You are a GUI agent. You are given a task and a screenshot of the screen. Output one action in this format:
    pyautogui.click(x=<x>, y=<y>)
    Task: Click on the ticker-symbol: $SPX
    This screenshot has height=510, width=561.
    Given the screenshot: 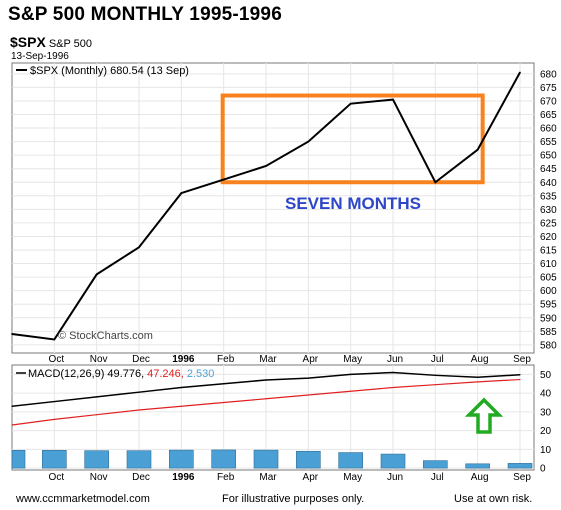 What is the action you would take?
    pyautogui.click(x=28, y=42)
    